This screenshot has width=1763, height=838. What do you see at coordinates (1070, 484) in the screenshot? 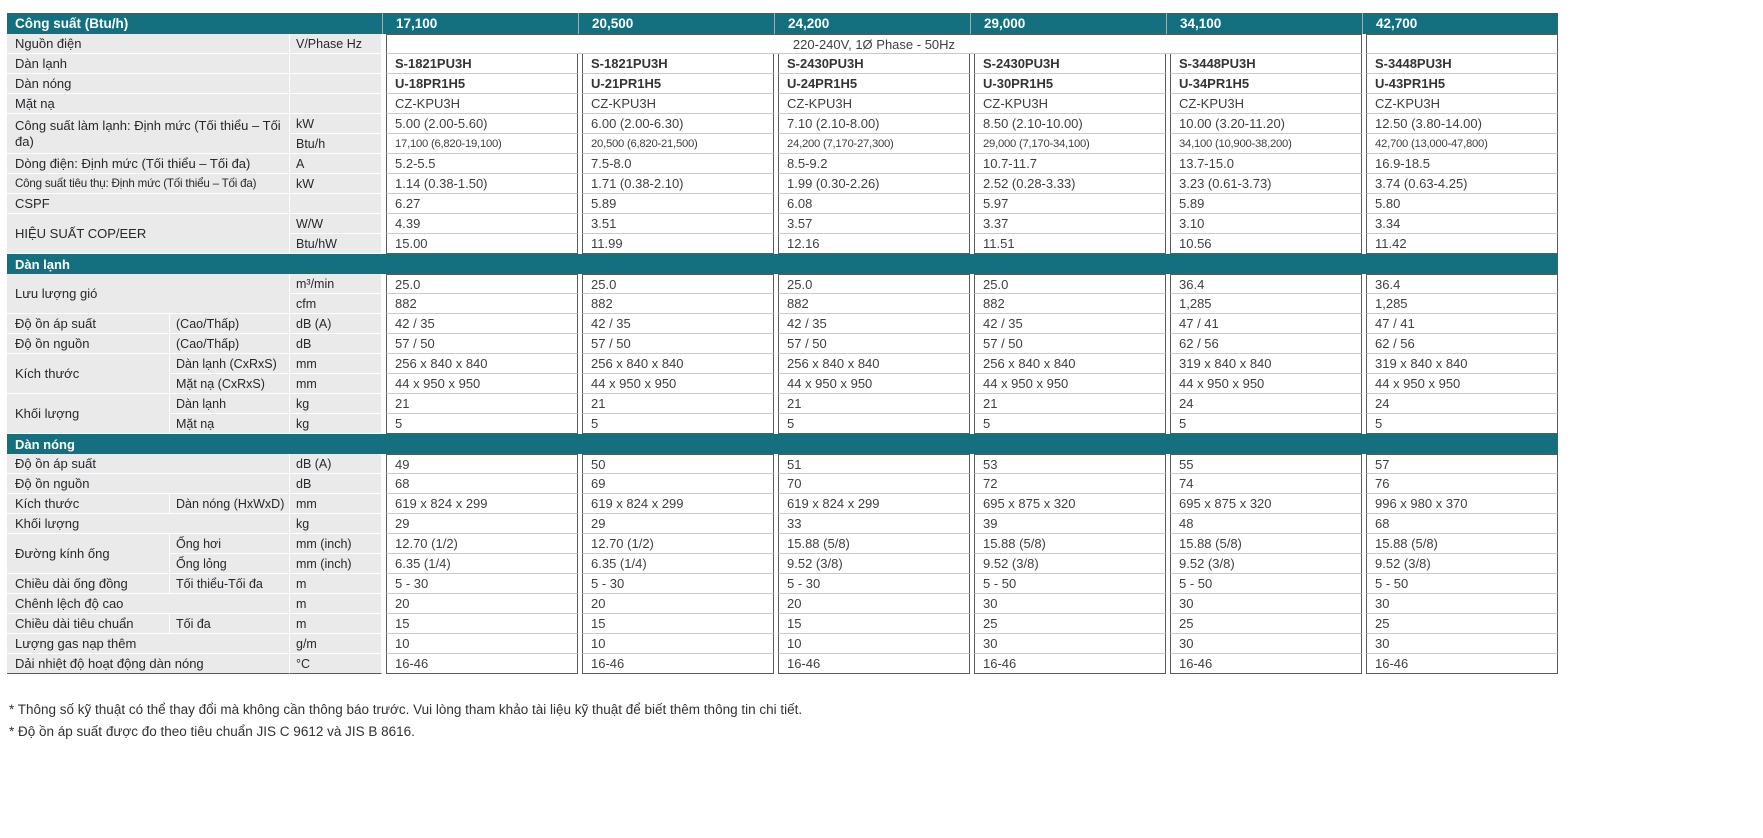
I see `cell-value: 72` at bounding box center [1070, 484].